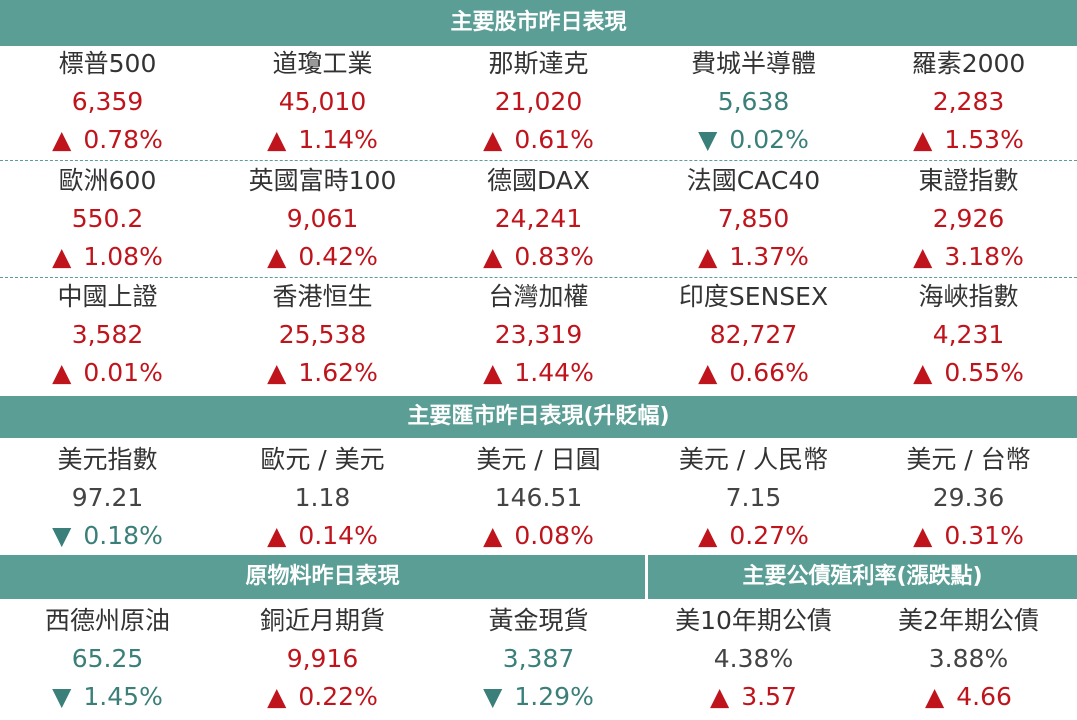 This screenshot has width=1077, height=720. Describe the element at coordinates (107, 334) in the screenshot. I see `stocks-value: 3,582` at that location.